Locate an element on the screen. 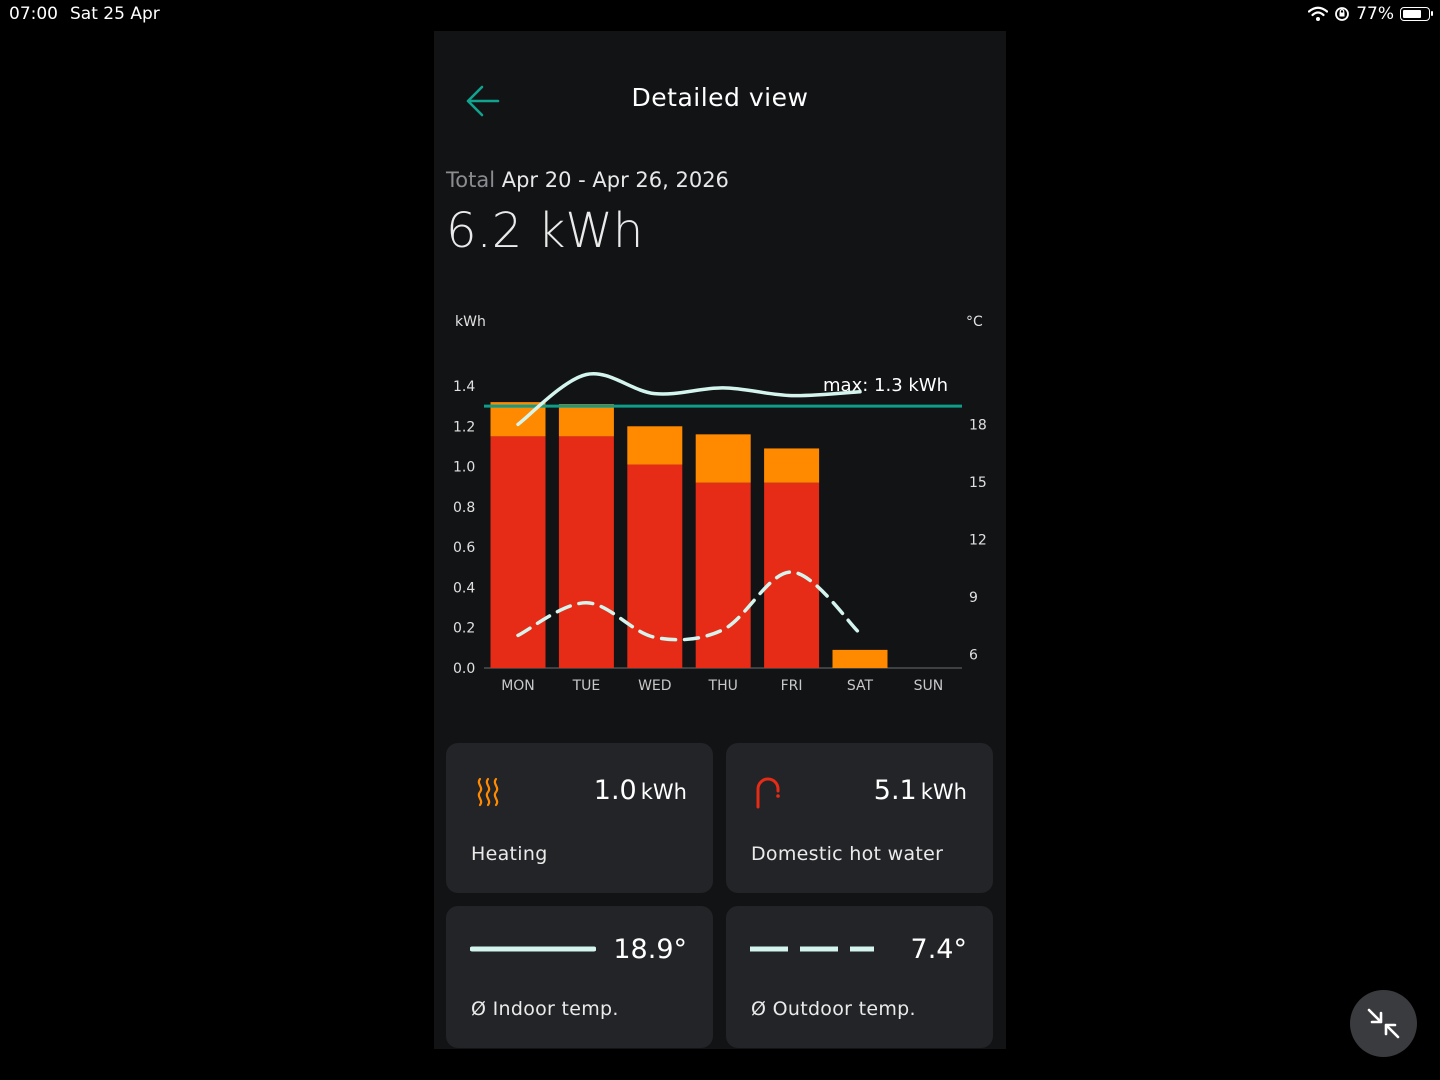 The image size is (1440, 1080). y-tick-right: 18 is located at coordinates (978, 425).